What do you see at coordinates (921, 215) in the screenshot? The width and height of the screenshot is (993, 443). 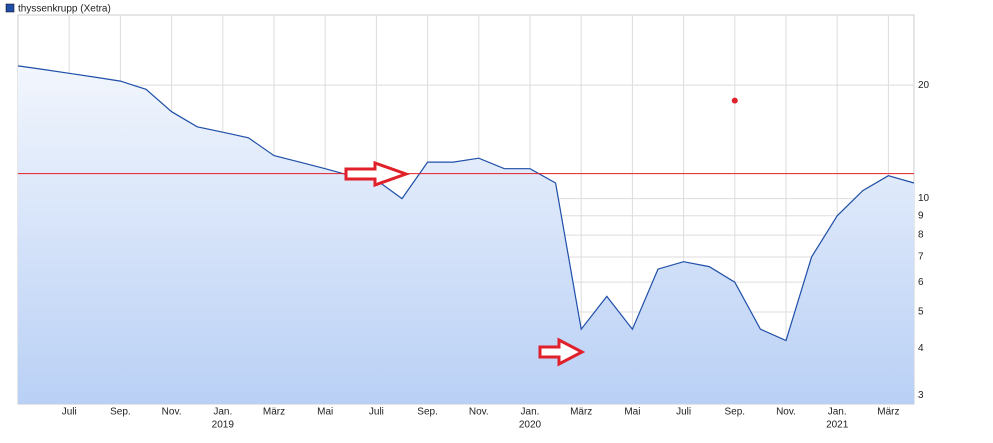 I see `y-tick-label: 9` at bounding box center [921, 215].